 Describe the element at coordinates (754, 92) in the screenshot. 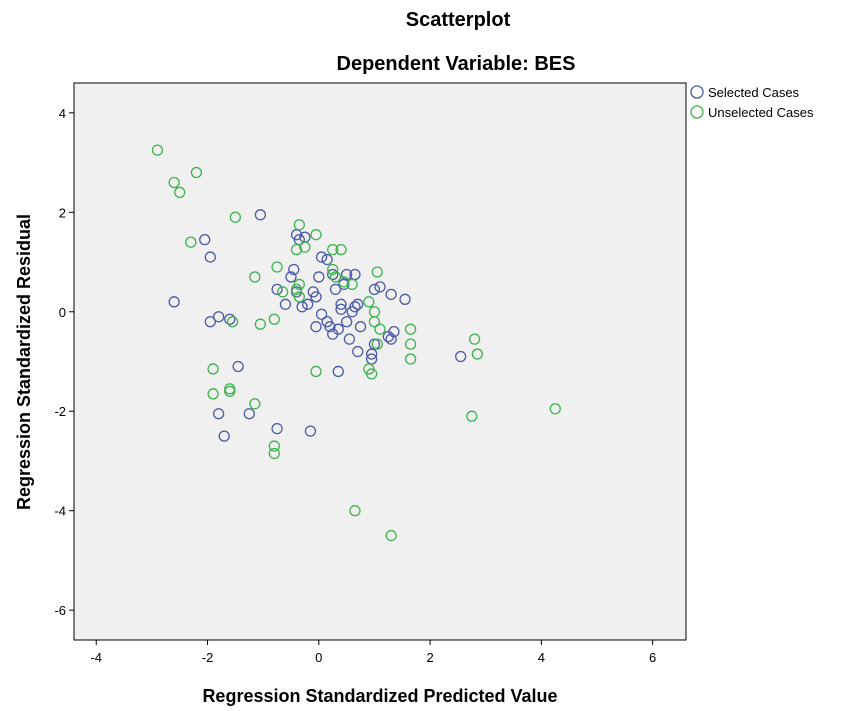

I see `legend-label-selected: Selected Cases` at that location.